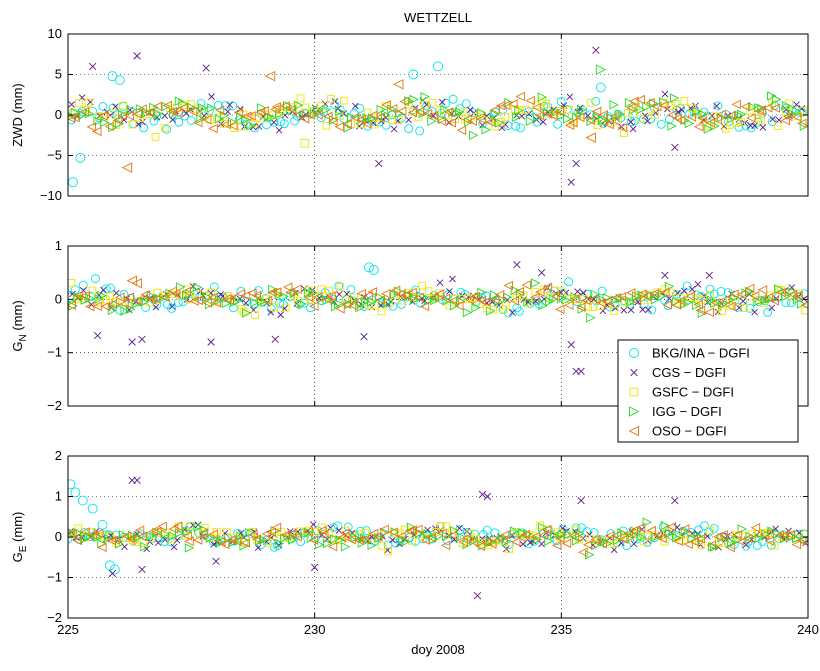  What do you see at coordinates (17, 115) in the screenshot?
I see `y-axis-label: ZWD (mm)` at bounding box center [17, 115].